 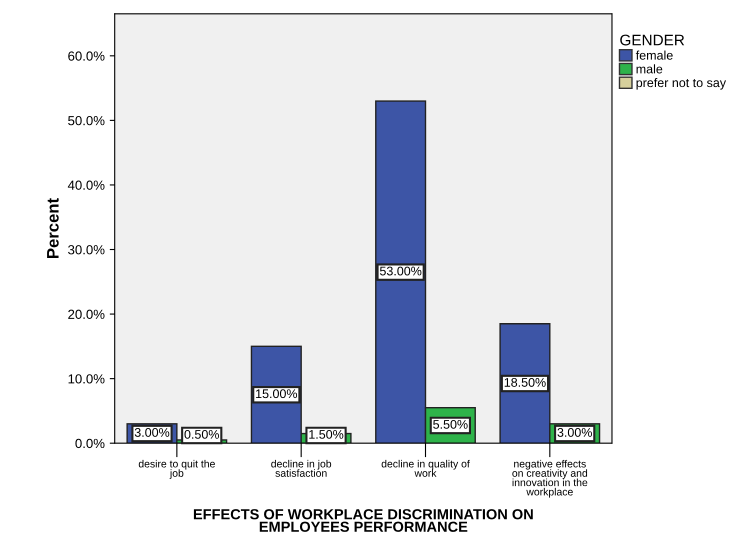 What do you see at coordinates (53, 228) in the screenshot?
I see `y-axis-title: Percent` at bounding box center [53, 228].